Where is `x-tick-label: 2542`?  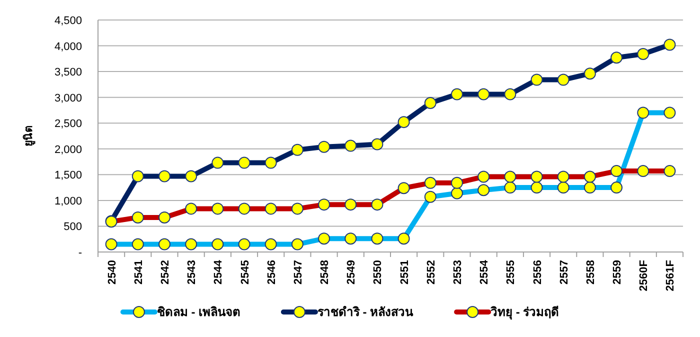 x-tick-label: 2542 is located at coordinates (165, 272).